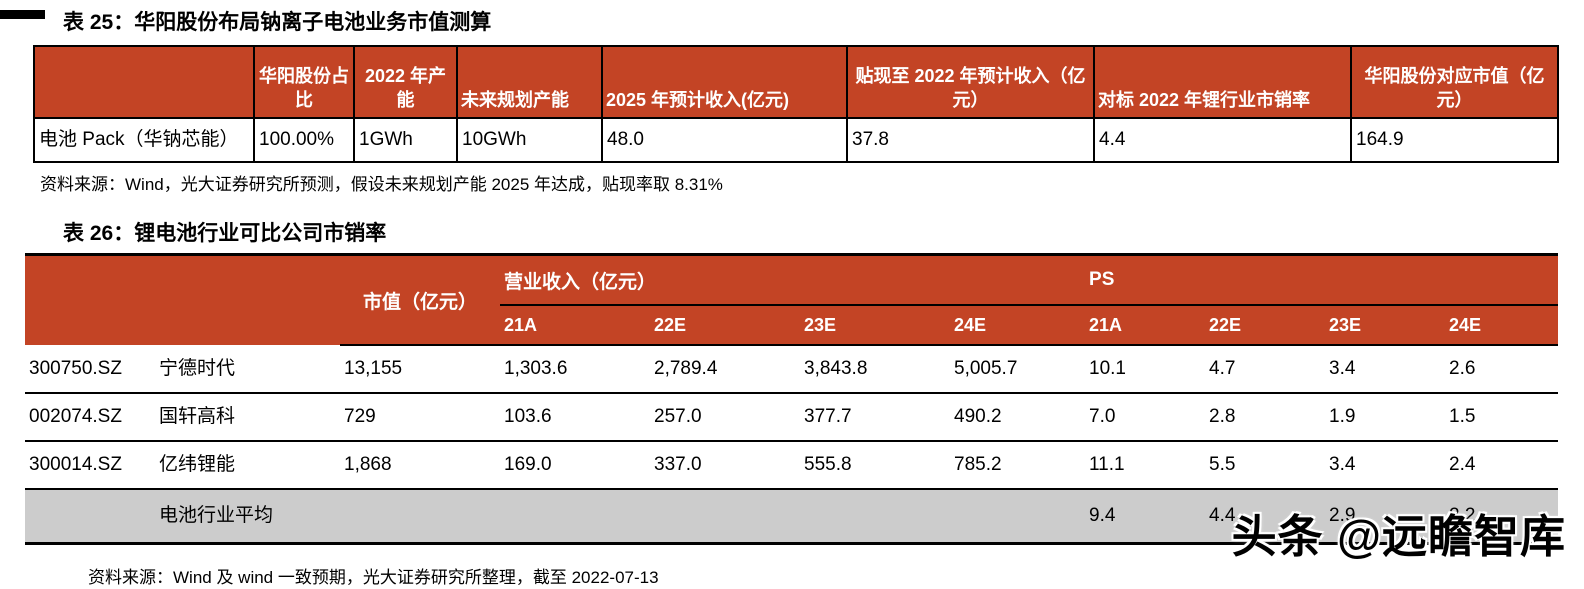  Describe the element at coordinates (225, 233) in the screenshot. I see `table26-title: 表 26：锂电池行业可比公司市销率` at that location.